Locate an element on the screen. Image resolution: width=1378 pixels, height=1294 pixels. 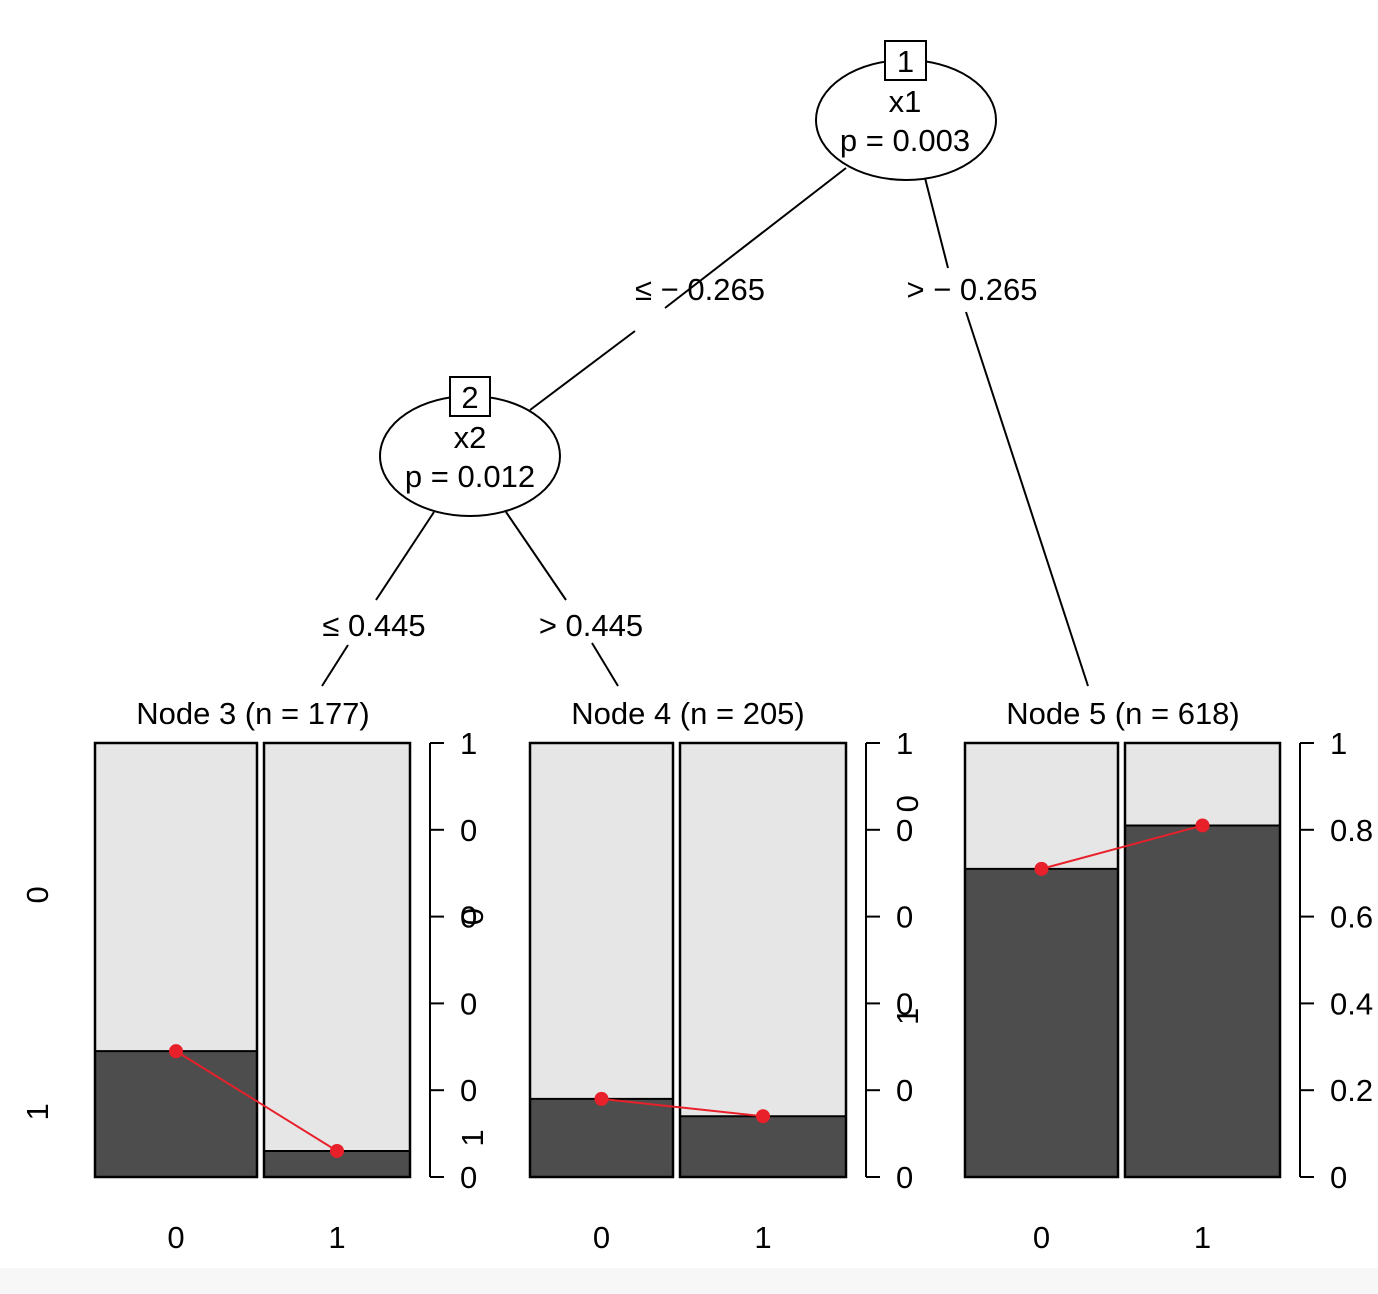
node-panel-5: Node 5 (n = 618) 0 1 0 0.2 0.4 0.6 0.8 1 is located at coordinates (1168, 975).